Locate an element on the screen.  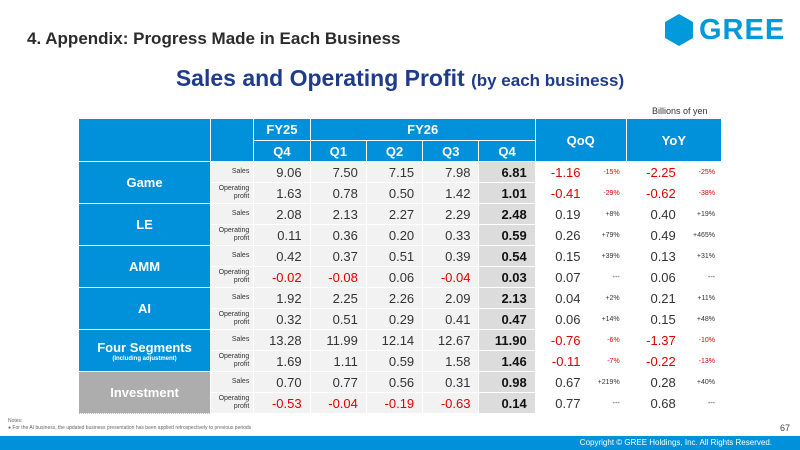
qoq-pct-cell: -7% is located at coordinates (605, 361).